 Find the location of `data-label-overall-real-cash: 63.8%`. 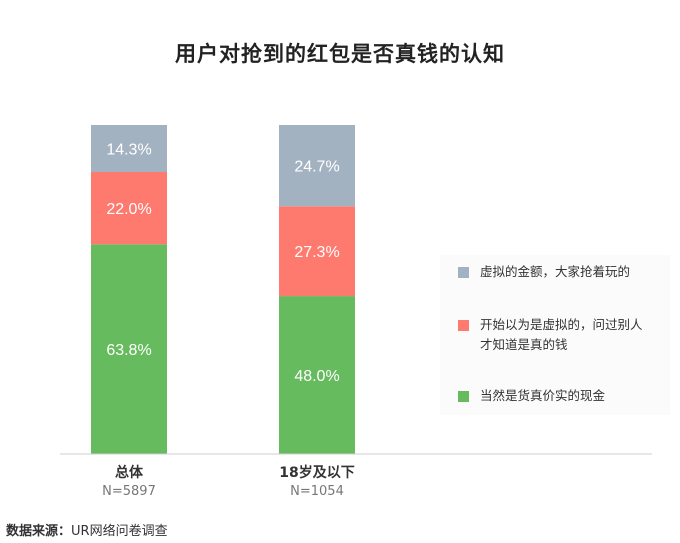

data-label-overall-real-cash: 63.8% is located at coordinates (128, 350).